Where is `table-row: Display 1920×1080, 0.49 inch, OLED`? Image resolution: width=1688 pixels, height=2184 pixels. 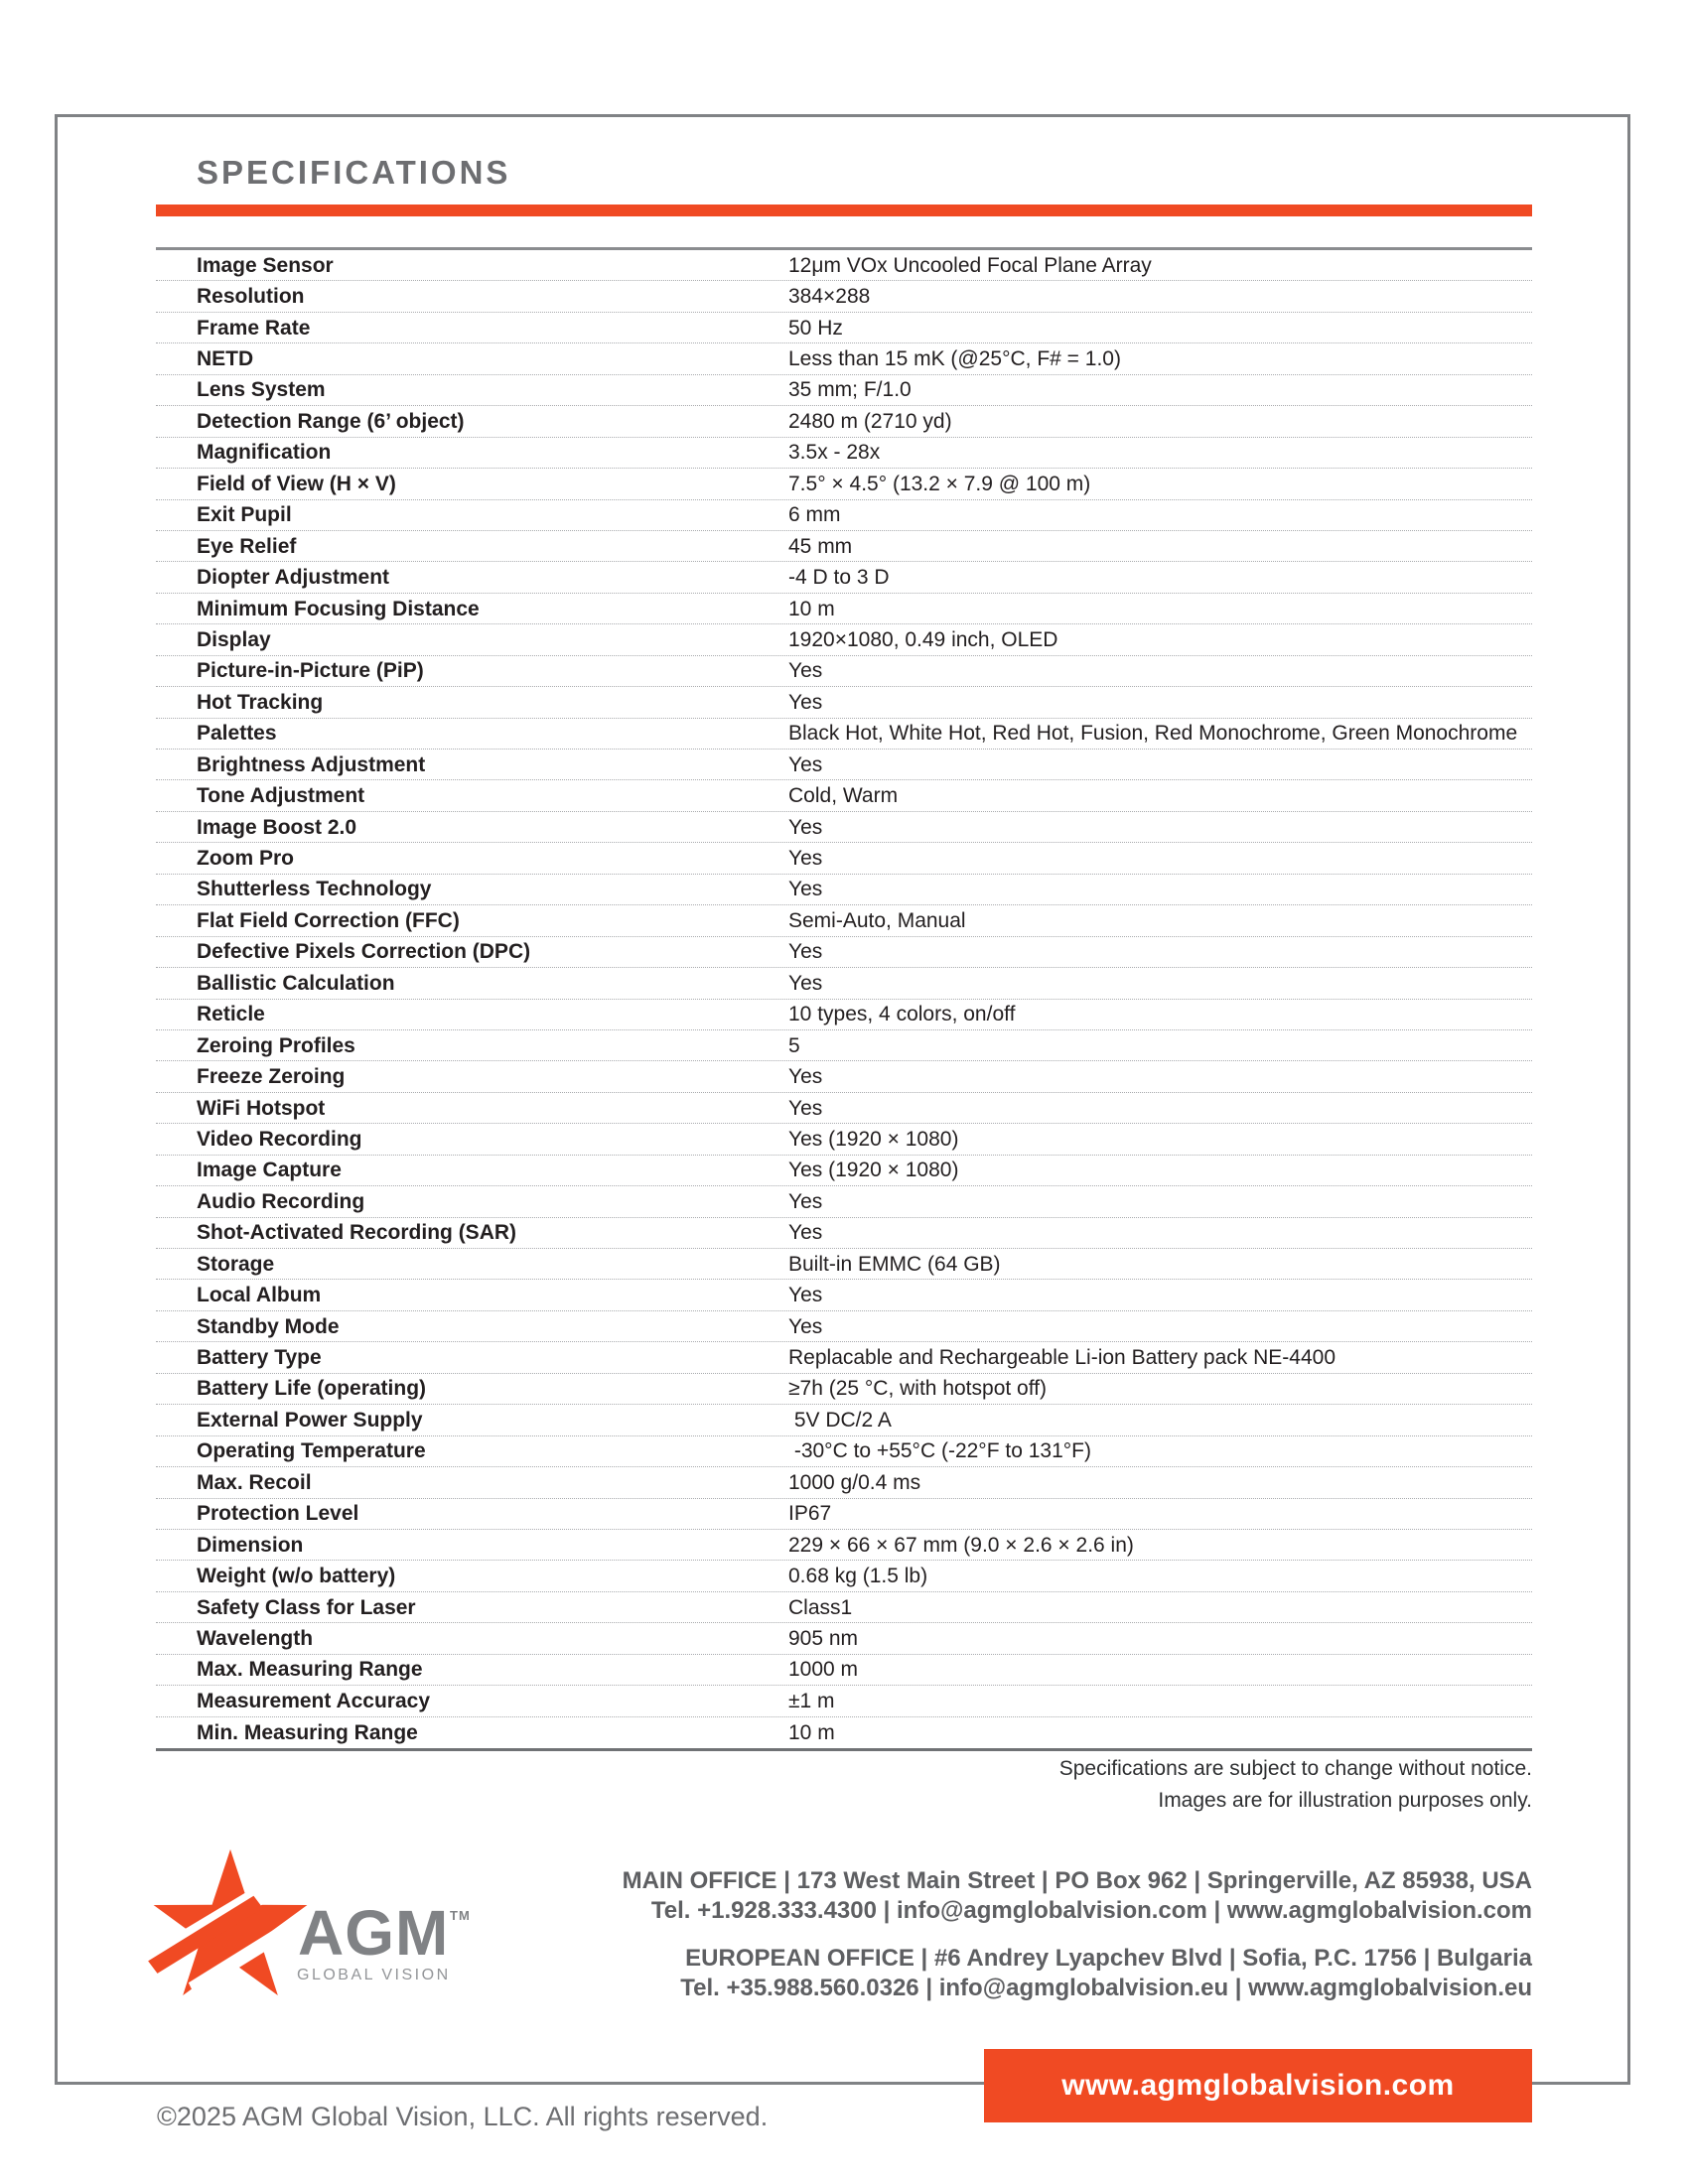 table-row: Display 1920×1080, 0.49 inch, OLED is located at coordinates (844, 640).